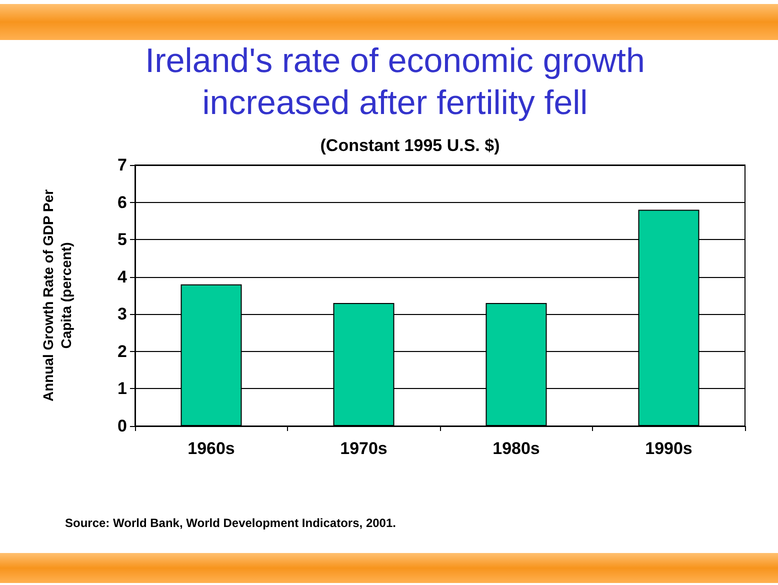  What do you see at coordinates (516, 448) in the screenshot?
I see `x-tick-label: 1980s` at bounding box center [516, 448].